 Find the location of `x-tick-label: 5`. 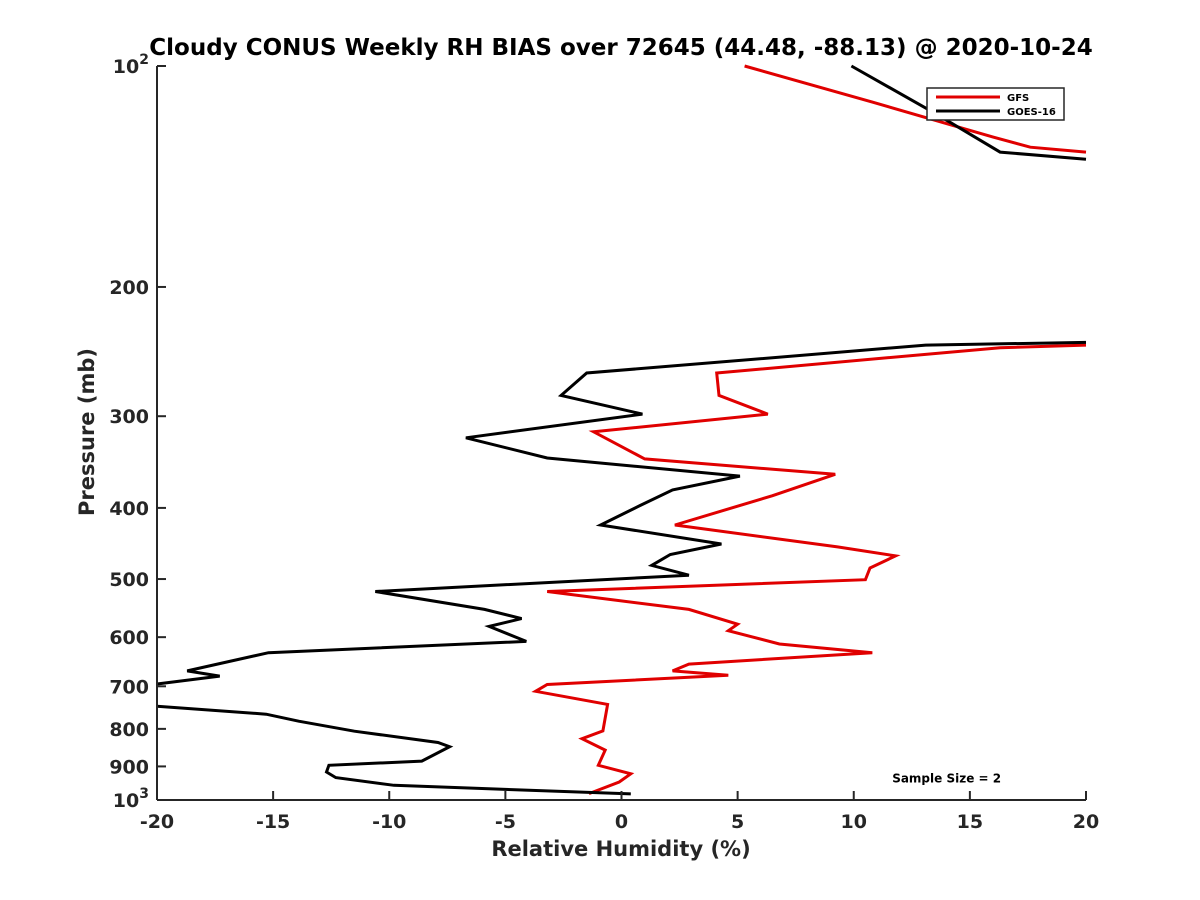

x-tick-label: 5 is located at coordinates (737, 822).